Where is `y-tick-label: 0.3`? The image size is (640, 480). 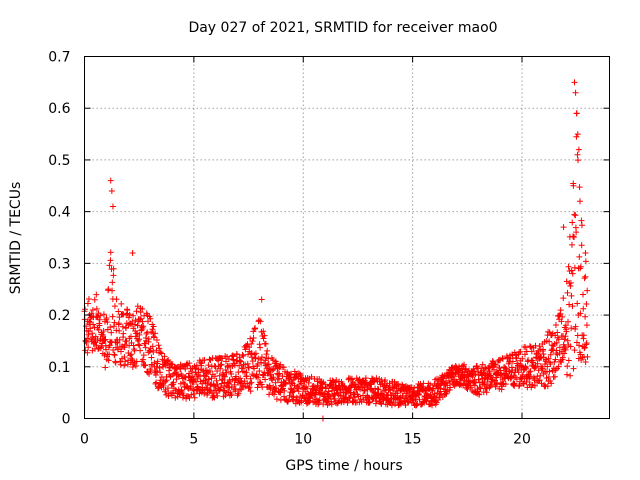
y-tick-label: 0.3 is located at coordinates (59, 264).